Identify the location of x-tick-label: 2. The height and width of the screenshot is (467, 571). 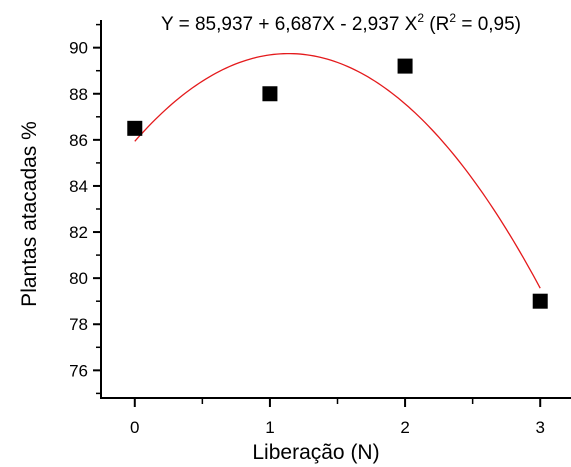
(404, 427).